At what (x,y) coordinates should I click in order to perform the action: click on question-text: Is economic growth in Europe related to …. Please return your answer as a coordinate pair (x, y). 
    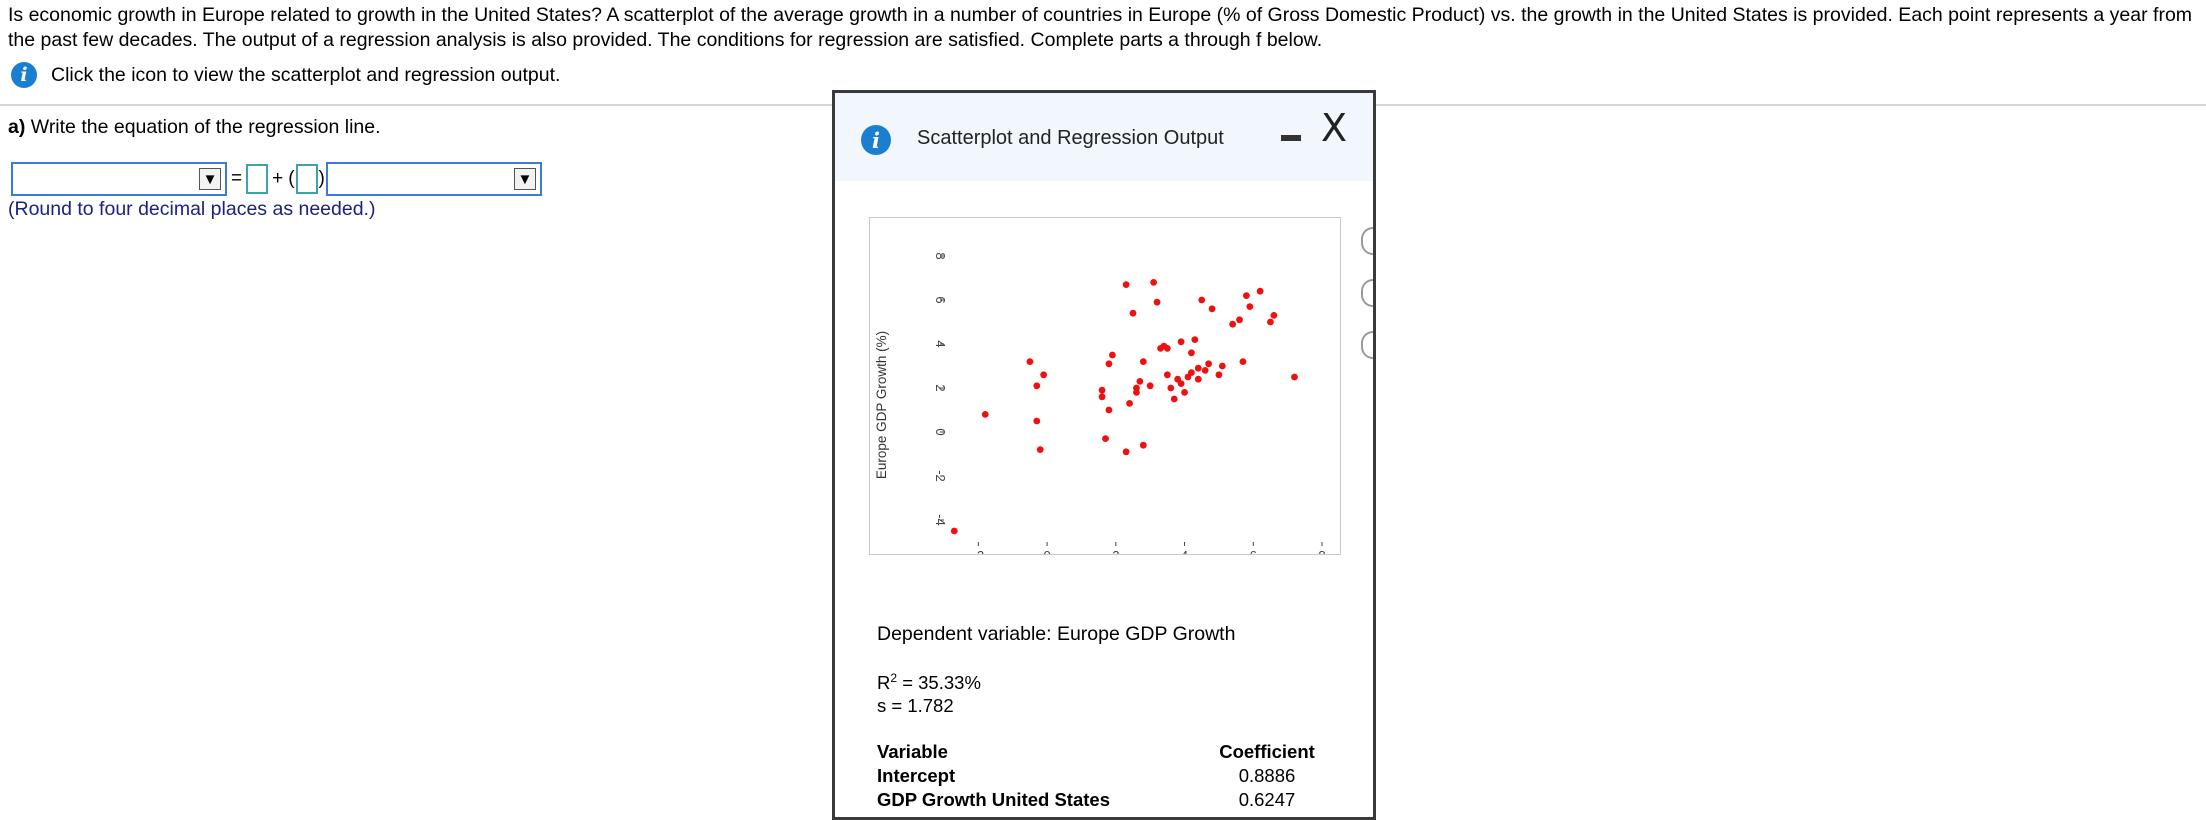
    Looking at the image, I should click on (1100, 27).